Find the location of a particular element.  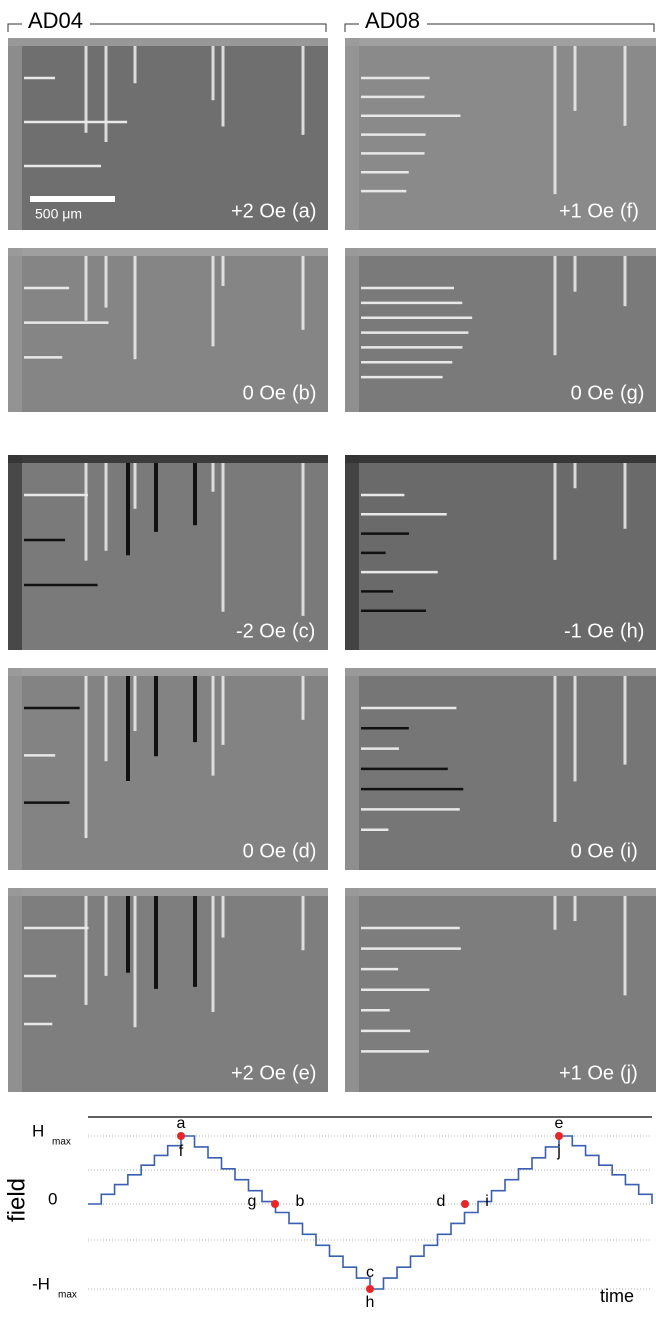

image-panel: +1 Oe (f) is located at coordinates (500, 134).